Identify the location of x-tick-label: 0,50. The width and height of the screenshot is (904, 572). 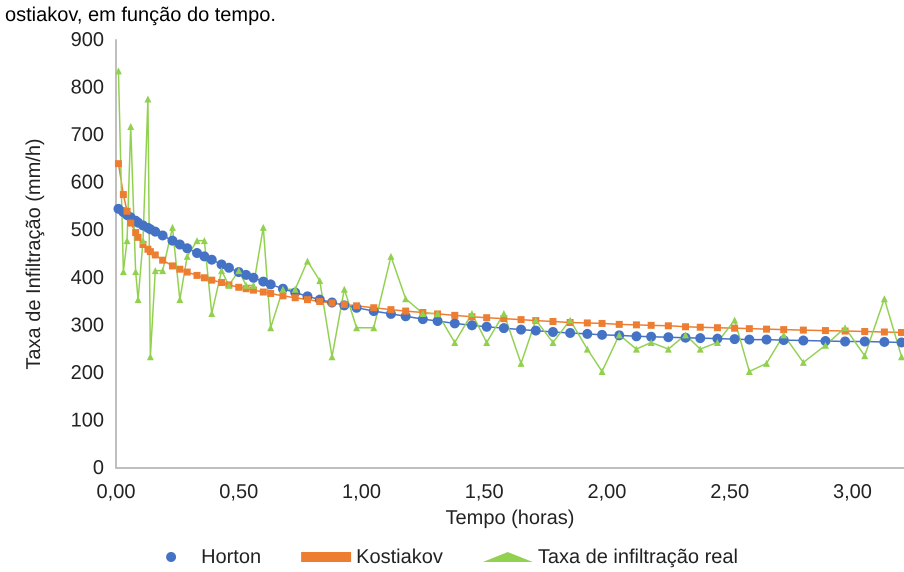
(238, 492).